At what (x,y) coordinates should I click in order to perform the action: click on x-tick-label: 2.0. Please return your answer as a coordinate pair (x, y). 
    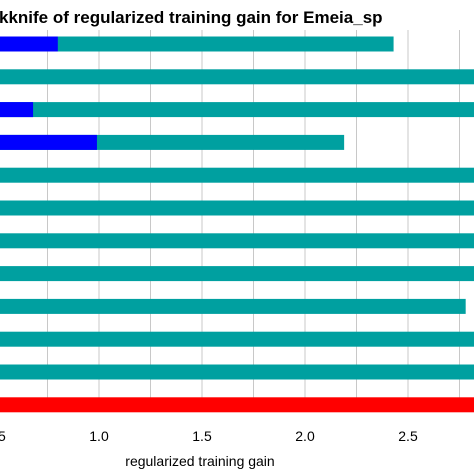
    Looking at the image, I should click on (305, 436).